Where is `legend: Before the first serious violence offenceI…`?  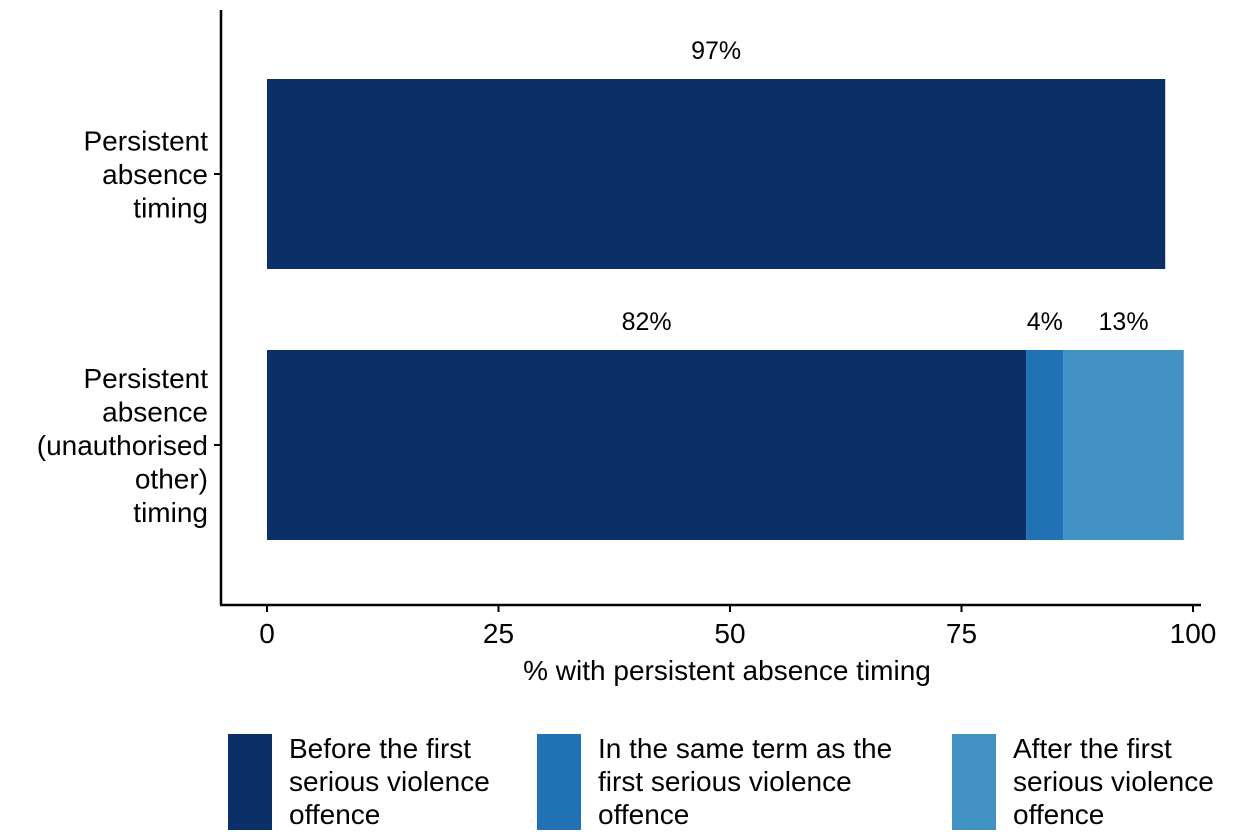
legend: Before the first serious violence offenceI… is located at coordinates (721, 781).